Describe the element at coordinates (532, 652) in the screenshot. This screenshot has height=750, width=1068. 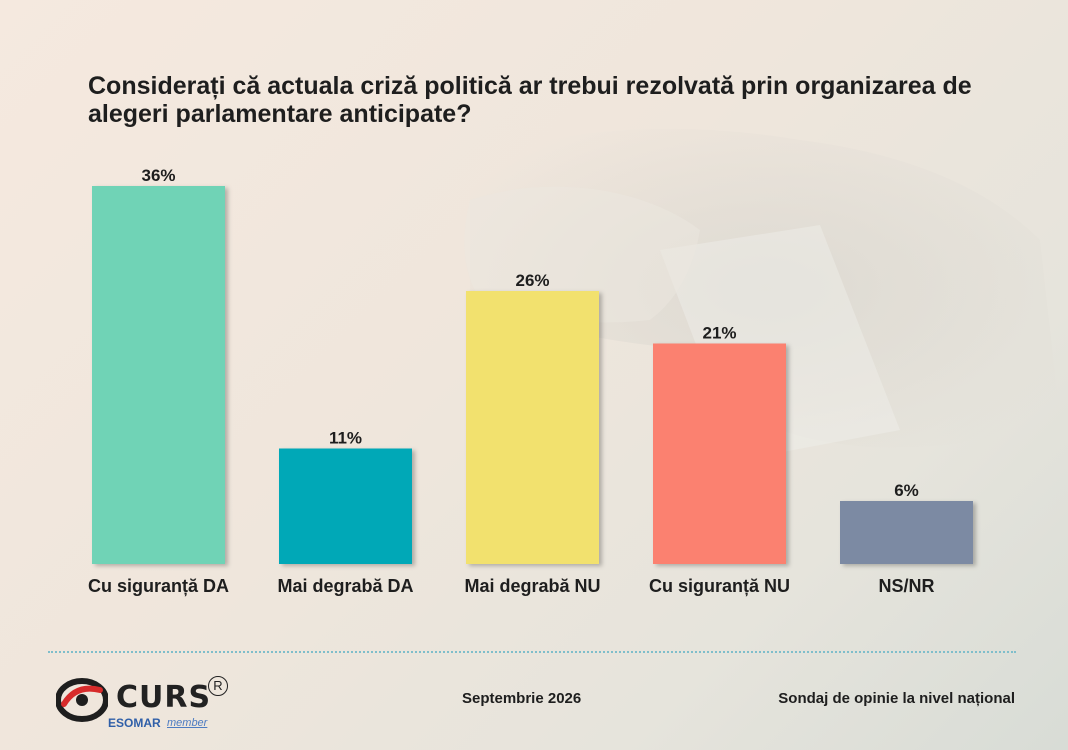
I see `footer-divider` at that location.